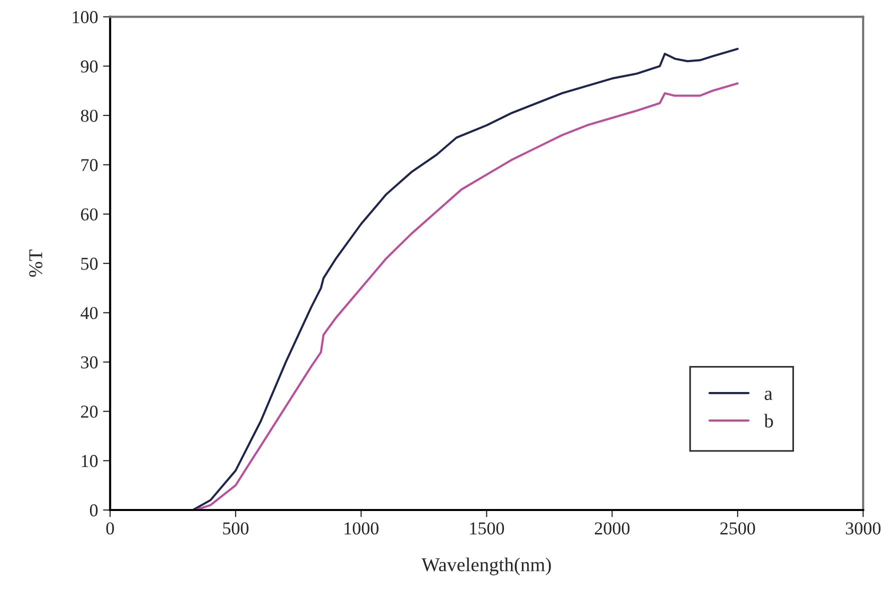 The image size is (888, 600). What do you see at coordinates (235, 528) in the screenshot?
I see `x-tick-label: 500` at bounding box center [235, 528].